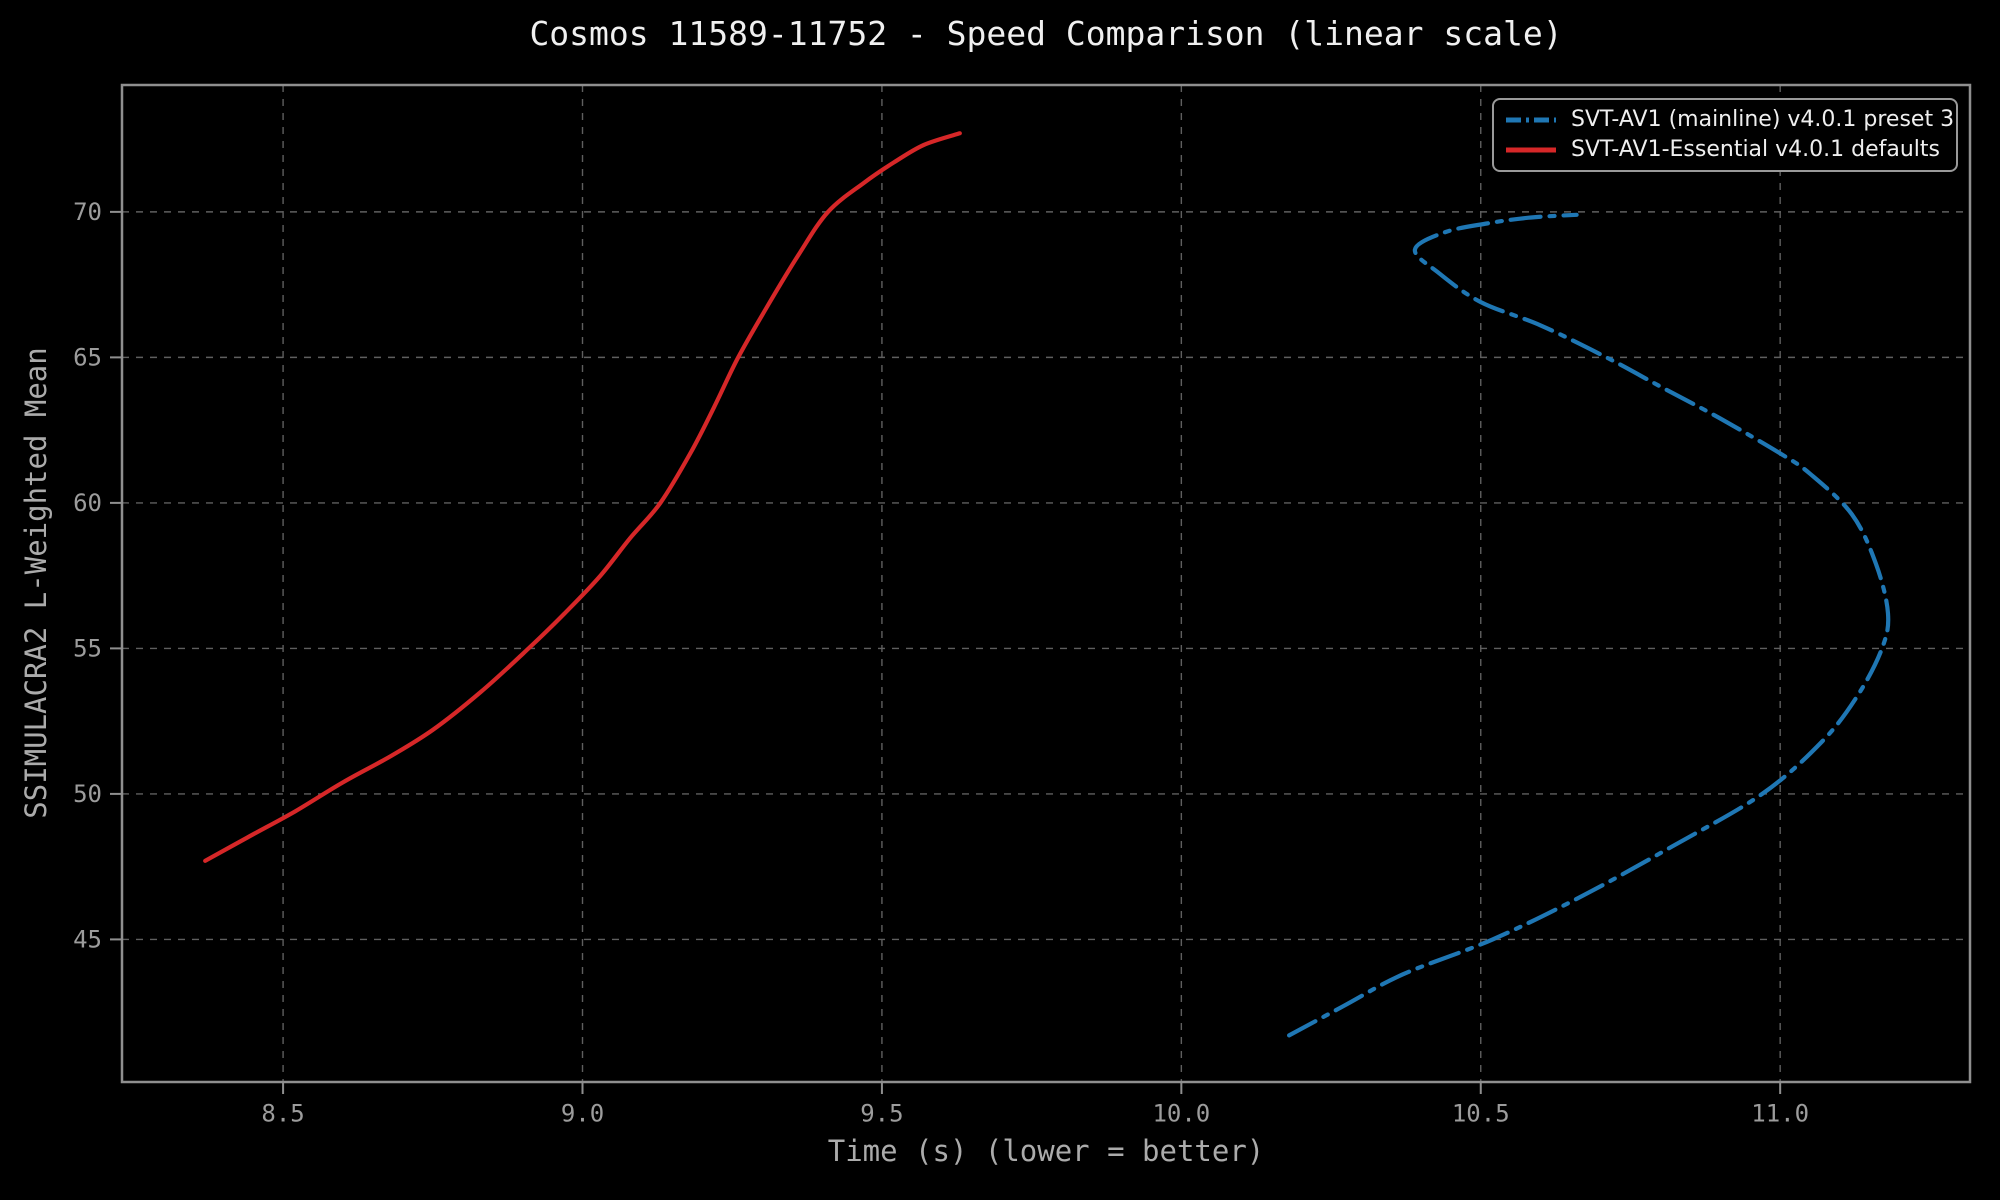 The image size is (2000, 1200). Describe the element at coordinates (87, 212) in the screenshot. I see `y-tick-label: 70` at that location.